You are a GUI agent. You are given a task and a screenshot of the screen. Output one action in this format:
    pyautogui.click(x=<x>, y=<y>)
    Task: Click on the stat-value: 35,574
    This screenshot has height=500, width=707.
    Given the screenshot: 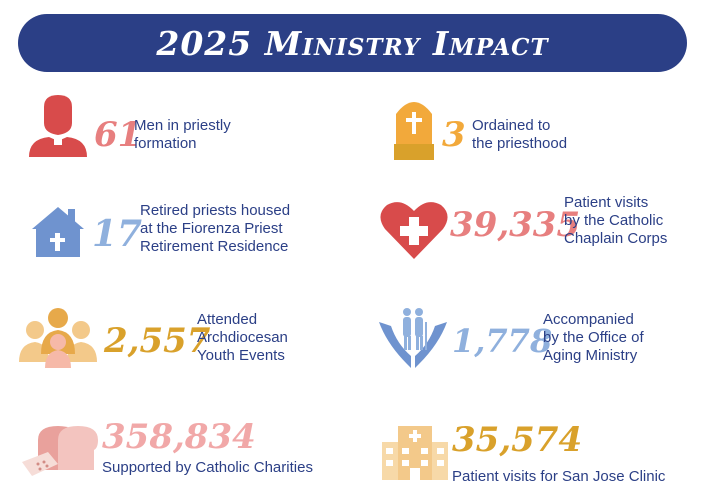 What is the action you would take?
    pyautogui.click(x=517, y=440)
    